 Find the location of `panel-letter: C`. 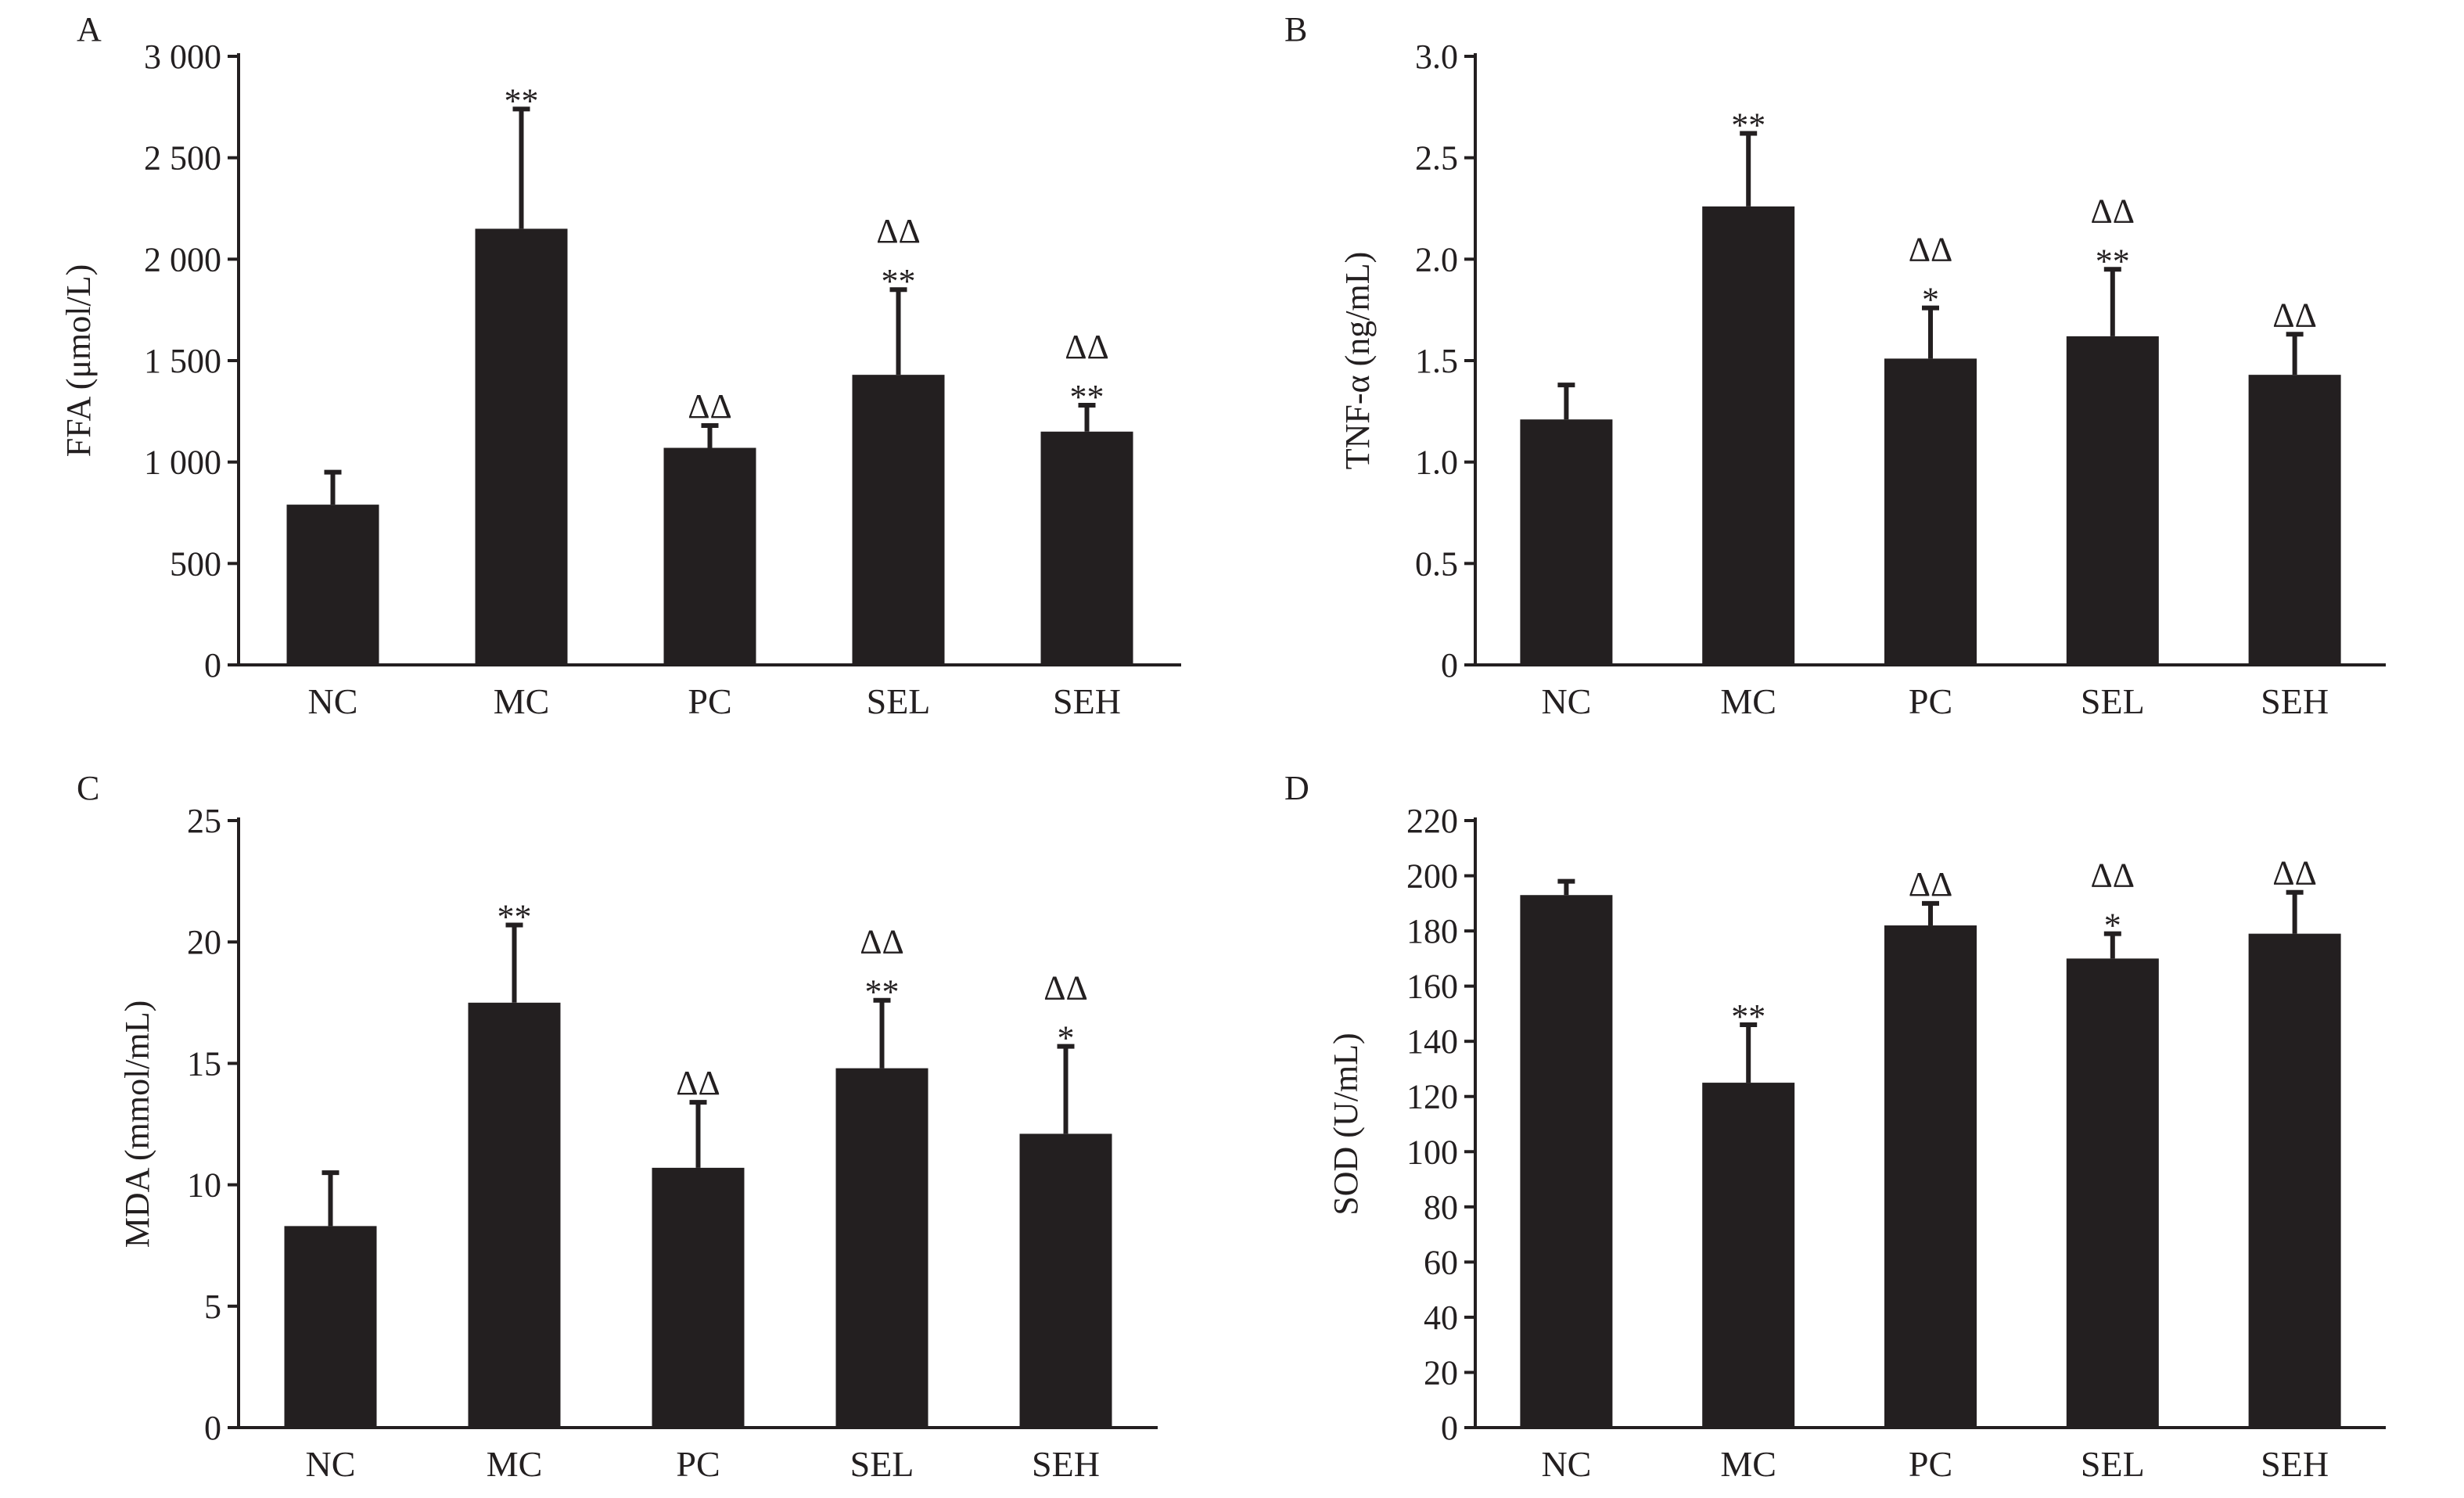

panel-letter: C is located at coordinates (88, 788).